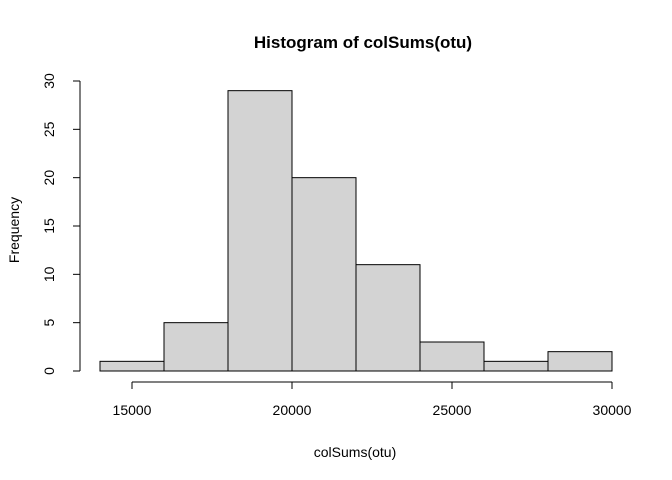 This screenshot has height=480, width=672. Describe the element at coordinates (49, 274) in the screenshot. I see `y-tick-label: 10` at that location.